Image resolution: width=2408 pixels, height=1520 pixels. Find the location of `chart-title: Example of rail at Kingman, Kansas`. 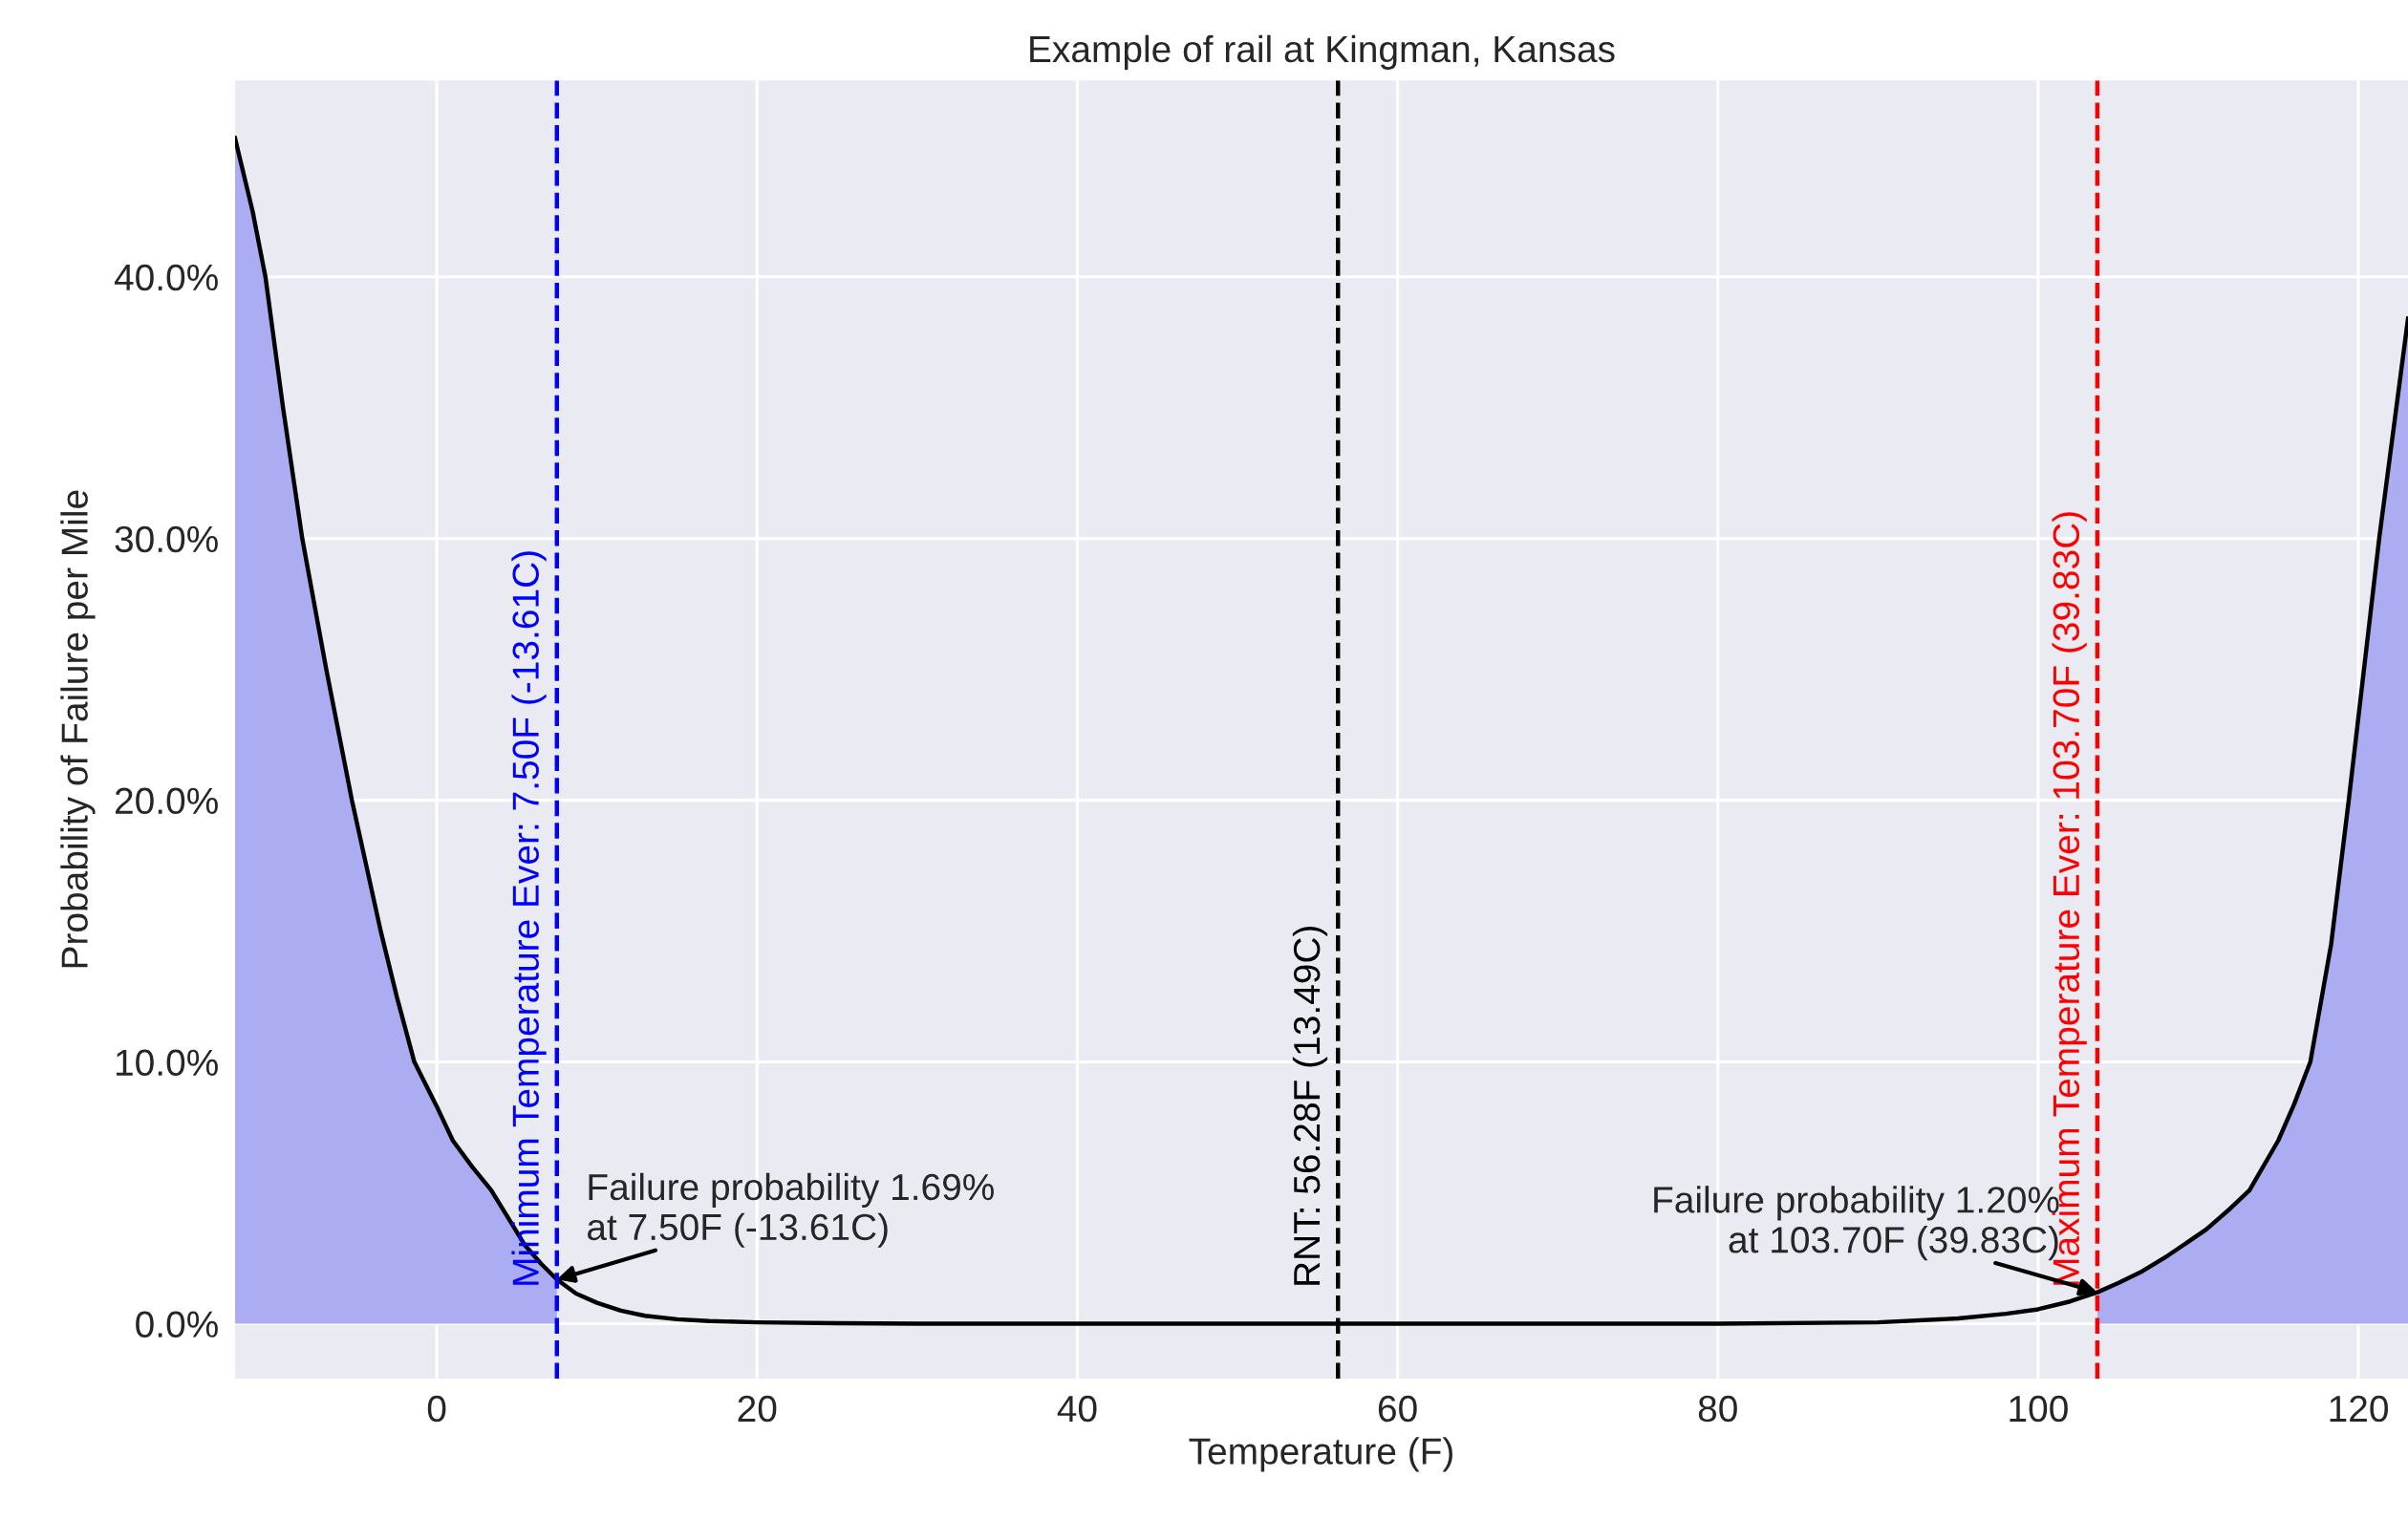

chart-title: Example of rail at Kingman, Kansas is located at coordinates (1323, 52).